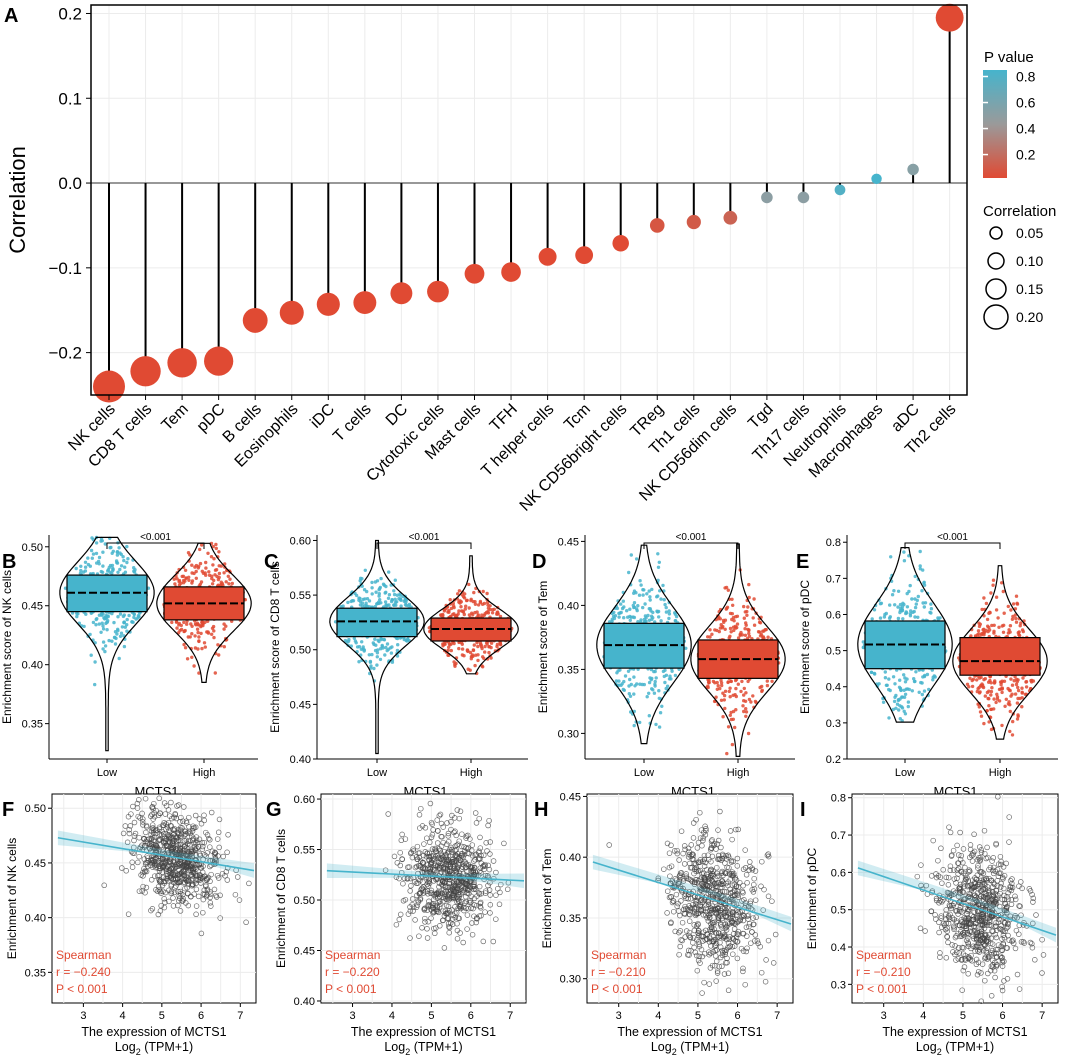 The width and height of the screenshot is (1065, 1055). What do you see at coordinates (35, 809) in the screenshot?
I see `y-tick-label: 0.50` at bounding box center [35, 809].